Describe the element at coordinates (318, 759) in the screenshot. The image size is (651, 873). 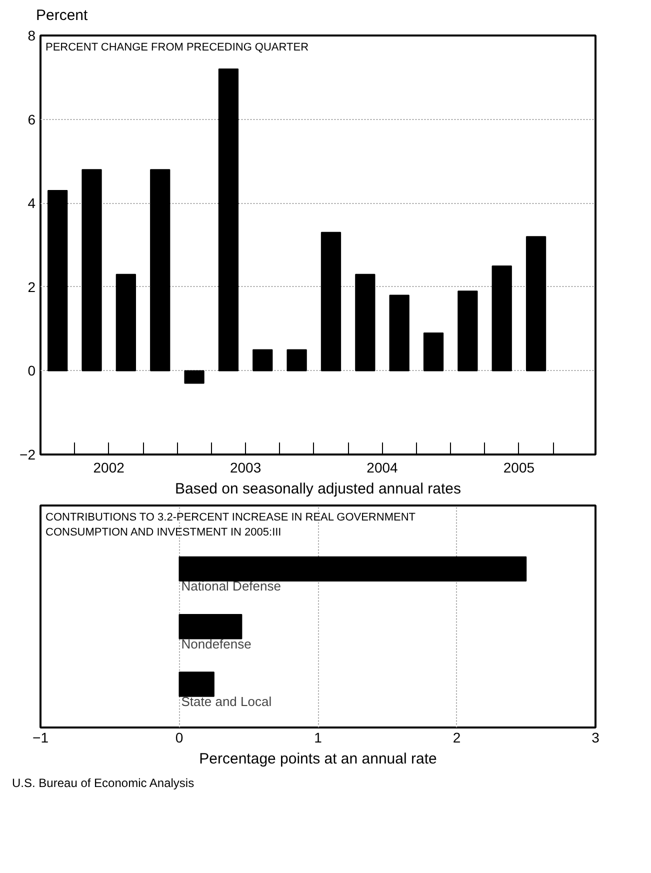
I see `x-axis-title: Percentage points at an annual rate` at that location.